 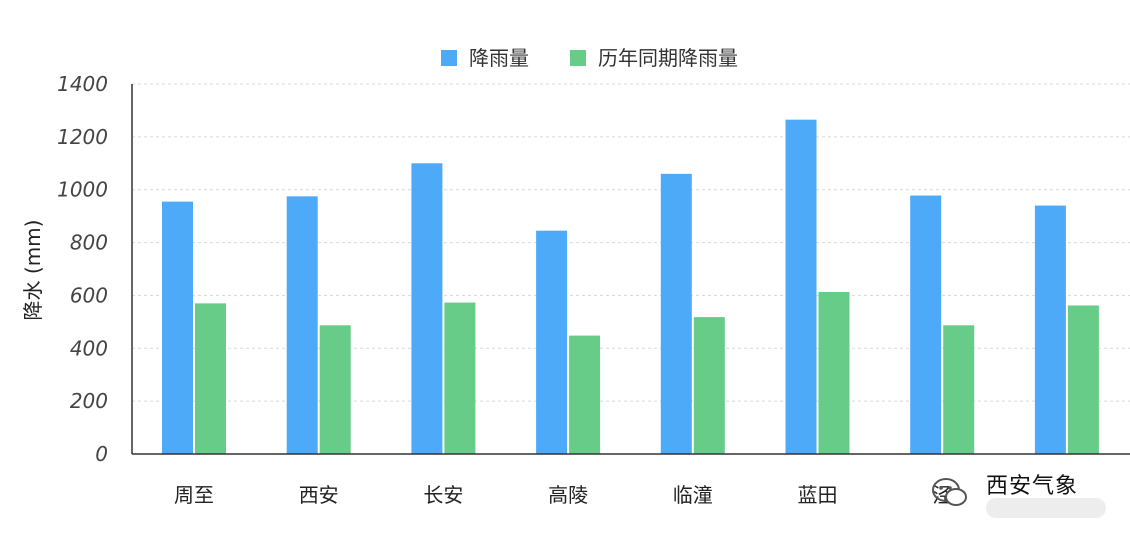 I want to click on y-axis-ticks: 0 200 400 600 800 1000 1200 1400, so click(x=82, y=269).